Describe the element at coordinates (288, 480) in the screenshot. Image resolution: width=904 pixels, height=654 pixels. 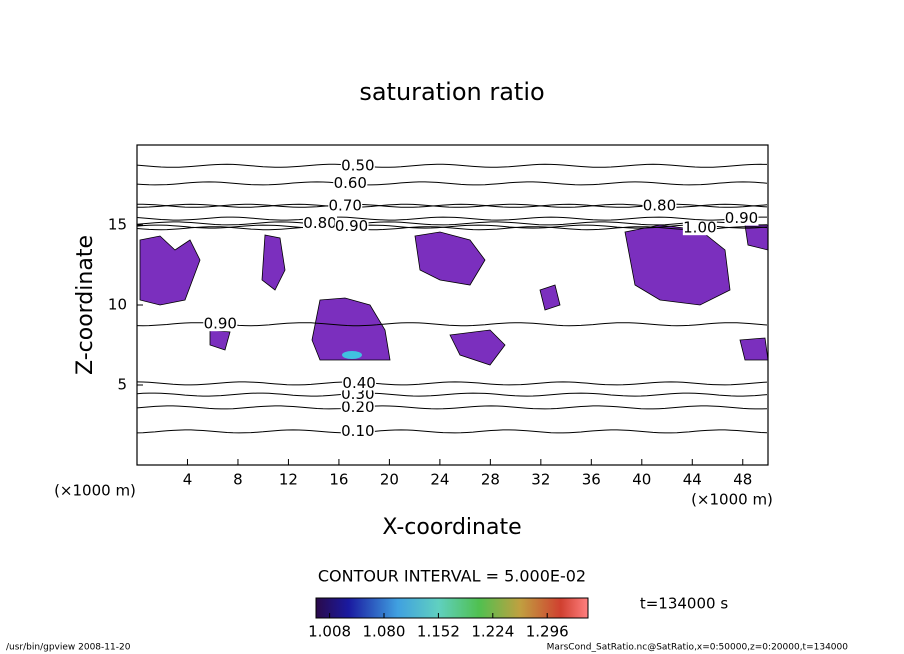
I see `x-tick-label: 12` at that location.